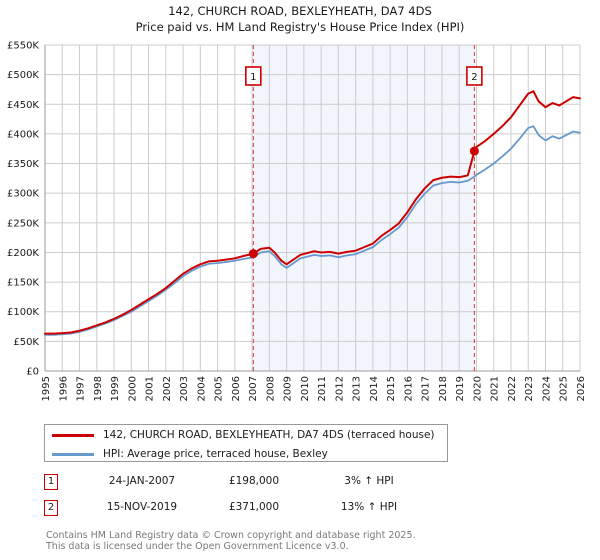 Image resolution: width=600 pixels, height=560 pixels. What do you see at coordinates (26, 342) in the screenshot?
I see `y-axis-tick-label: £50K` at bounding box center [26, 342].